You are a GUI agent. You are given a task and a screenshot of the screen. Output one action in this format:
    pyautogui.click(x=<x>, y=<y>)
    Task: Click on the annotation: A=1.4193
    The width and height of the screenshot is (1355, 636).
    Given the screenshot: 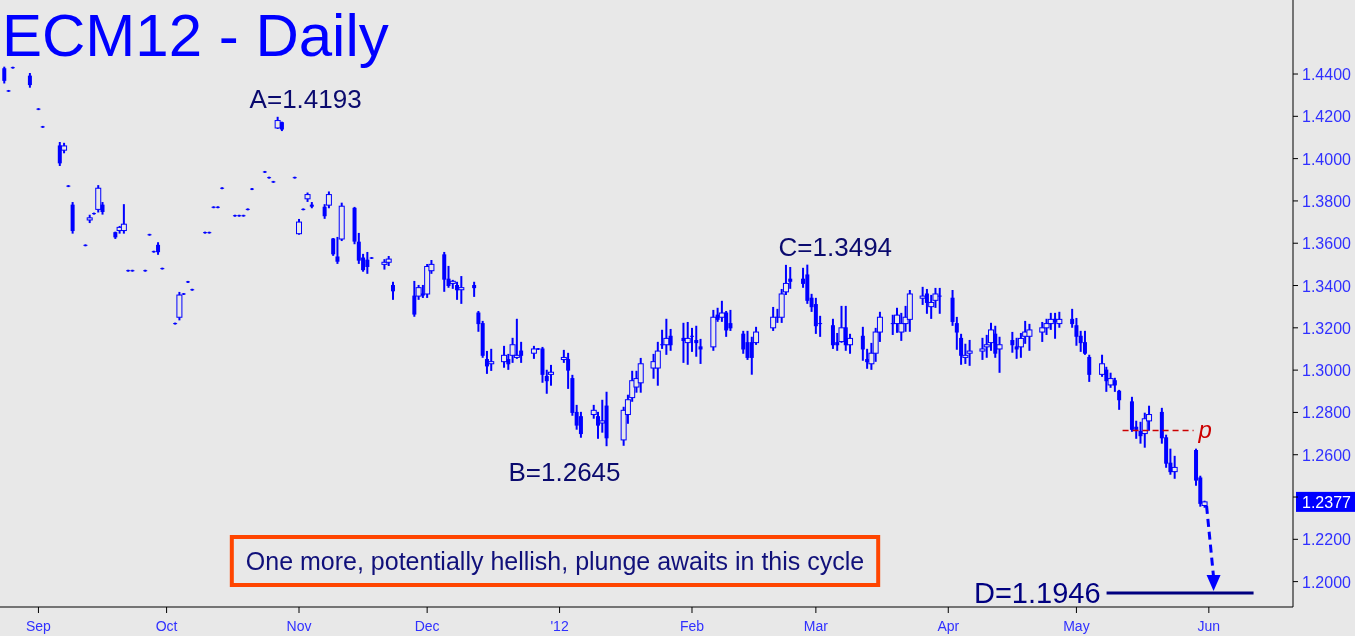 What is the action you would take?
    pyautogui.click(x=305, y=98)
    